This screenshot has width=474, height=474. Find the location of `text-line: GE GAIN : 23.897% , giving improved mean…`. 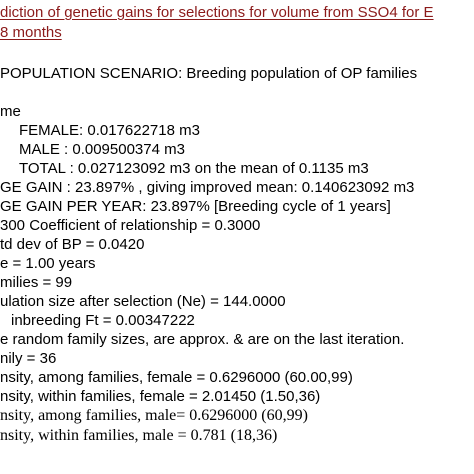

text-line: GE GAIN : 23.897% , giving improved mean… is located at coordinates (207, 187).